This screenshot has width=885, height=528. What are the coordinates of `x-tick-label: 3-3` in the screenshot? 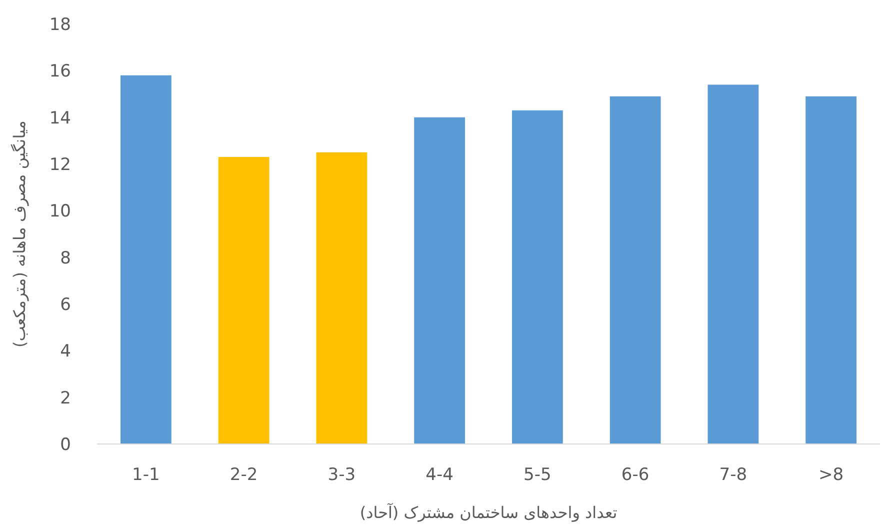 It's located at (342, 475).